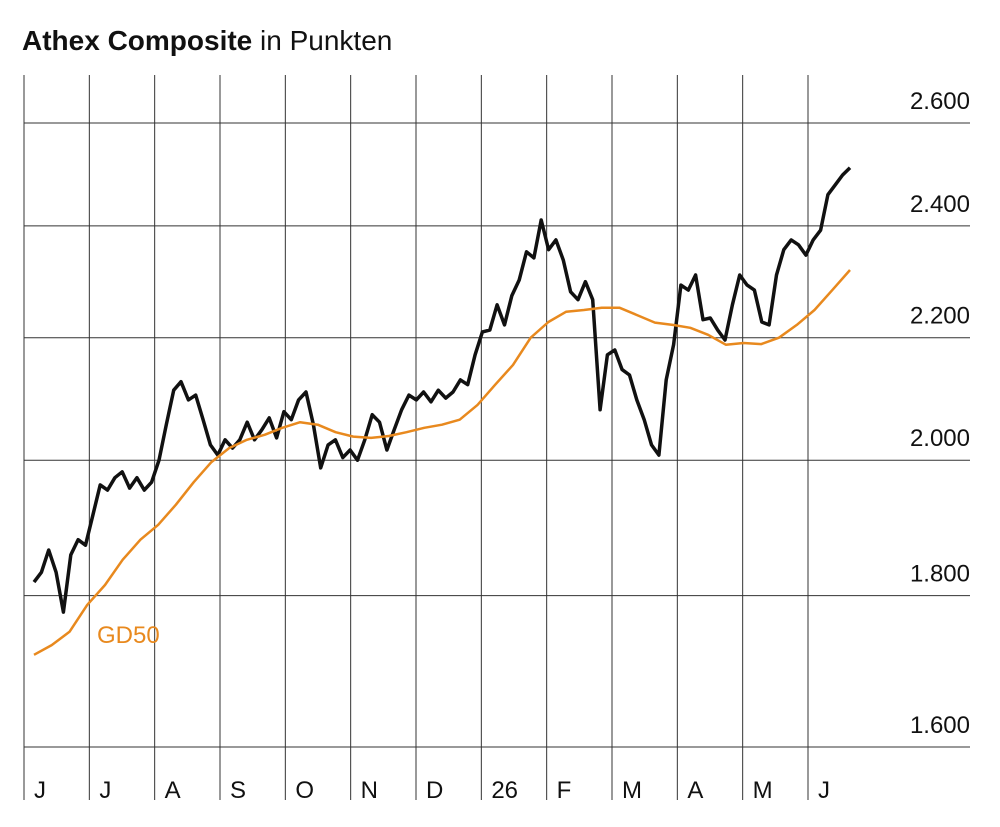 The width and height of the screenshot is (1000, 827). I want to click on y-tick-label: 1.800, so click(940, 574).